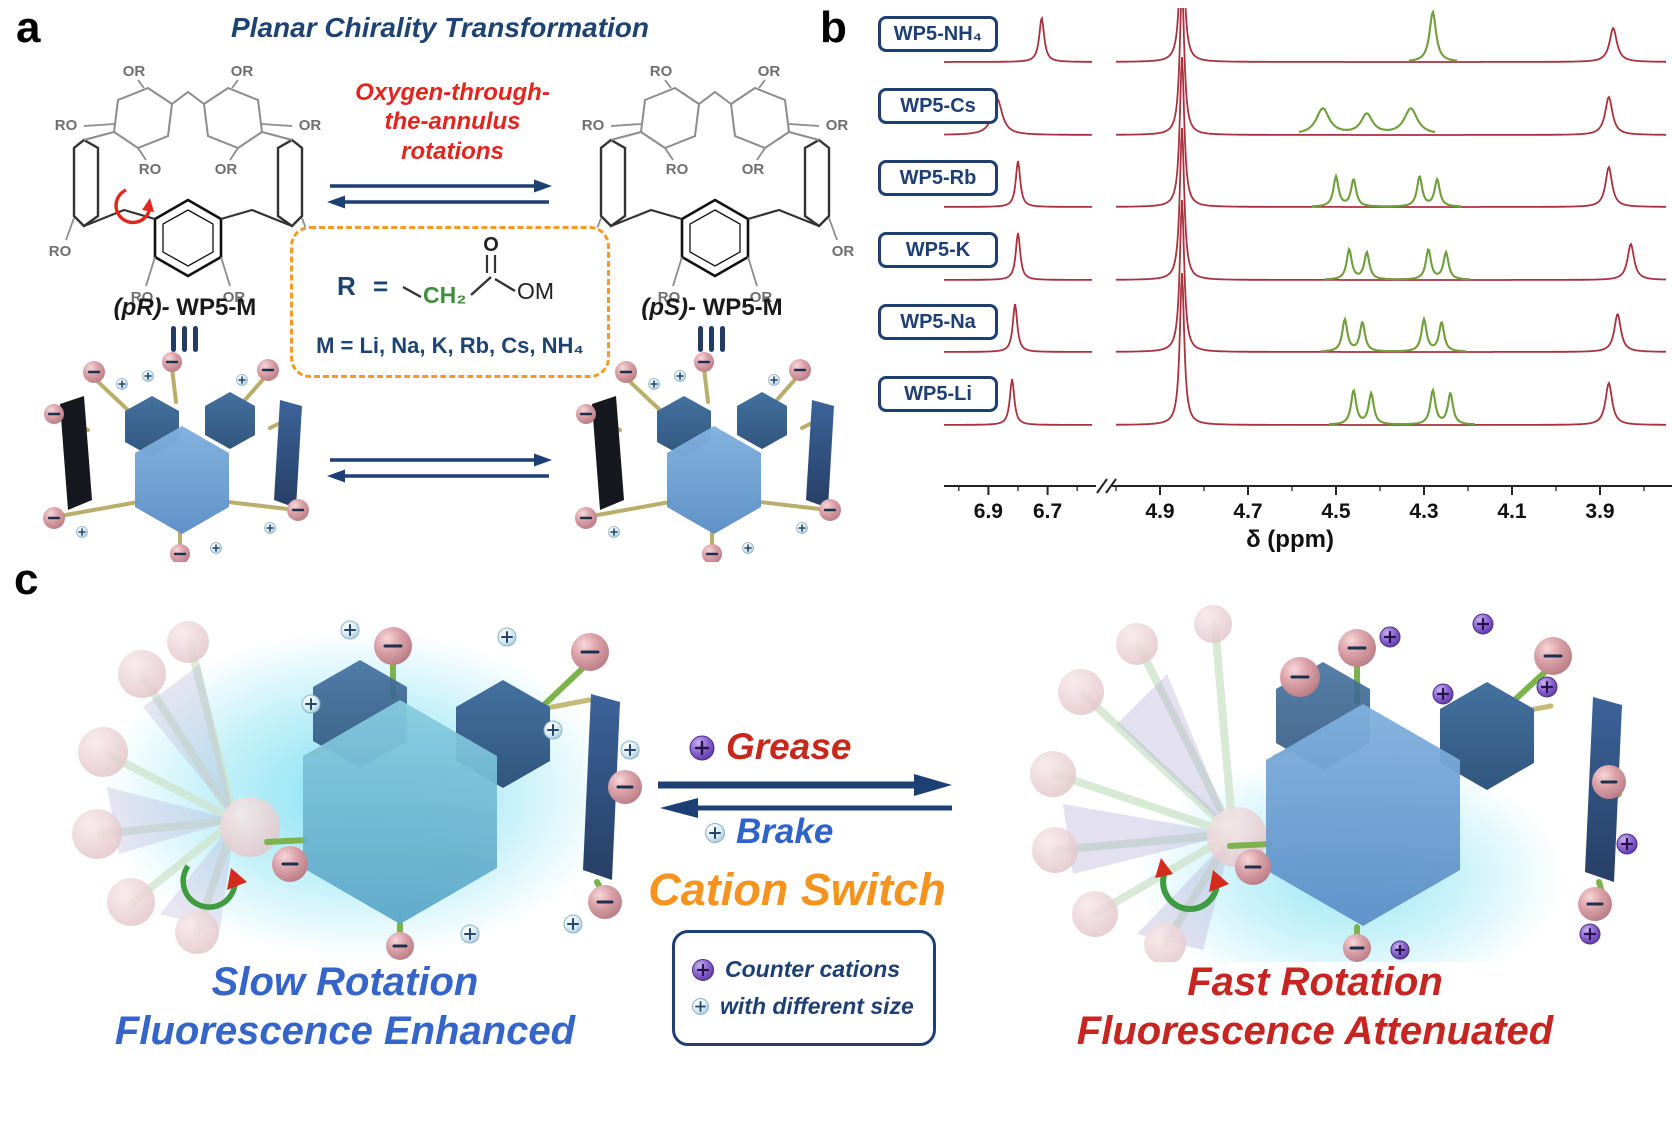 The image size is (1672, 1140). Describe the element at coordinates (450, 345) in the screenshot. I see `metal-definition: M = Li, Na, K, Rb, Cs, NH₄` at that location.